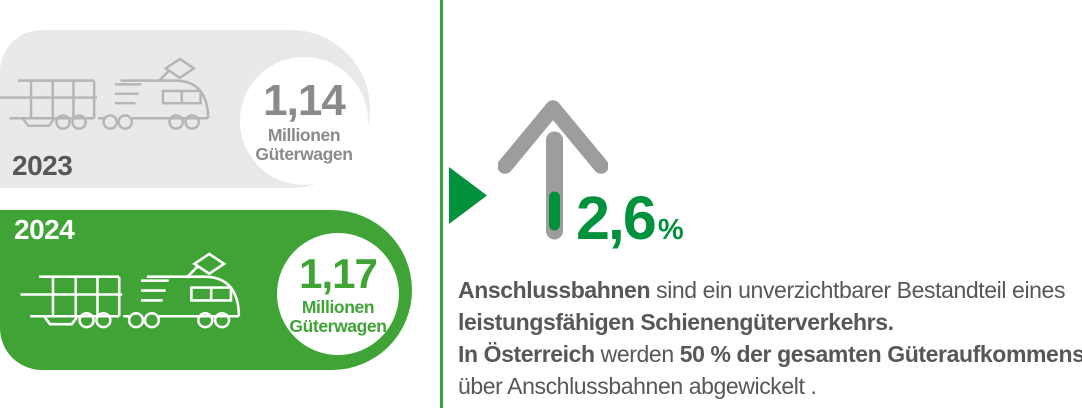 The width and height of the screenshot is (1082, 408). I want to click on unit-2023-line1: Millionen, so click(304, 134).